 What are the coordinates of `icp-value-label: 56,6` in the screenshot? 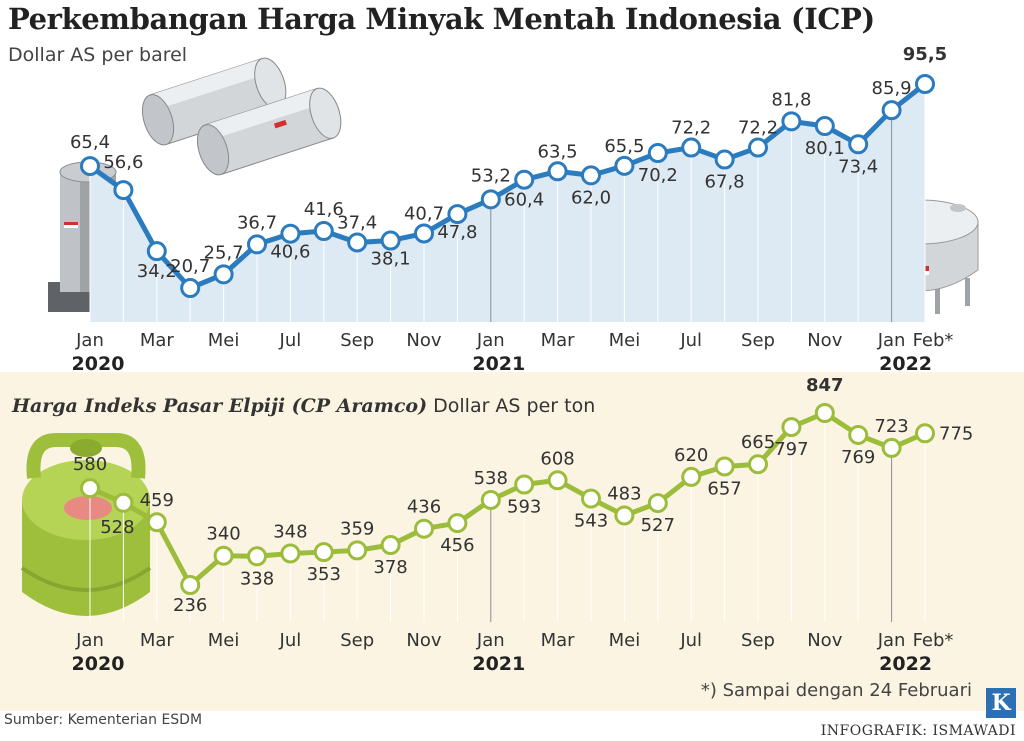 It's located at (123, 162).